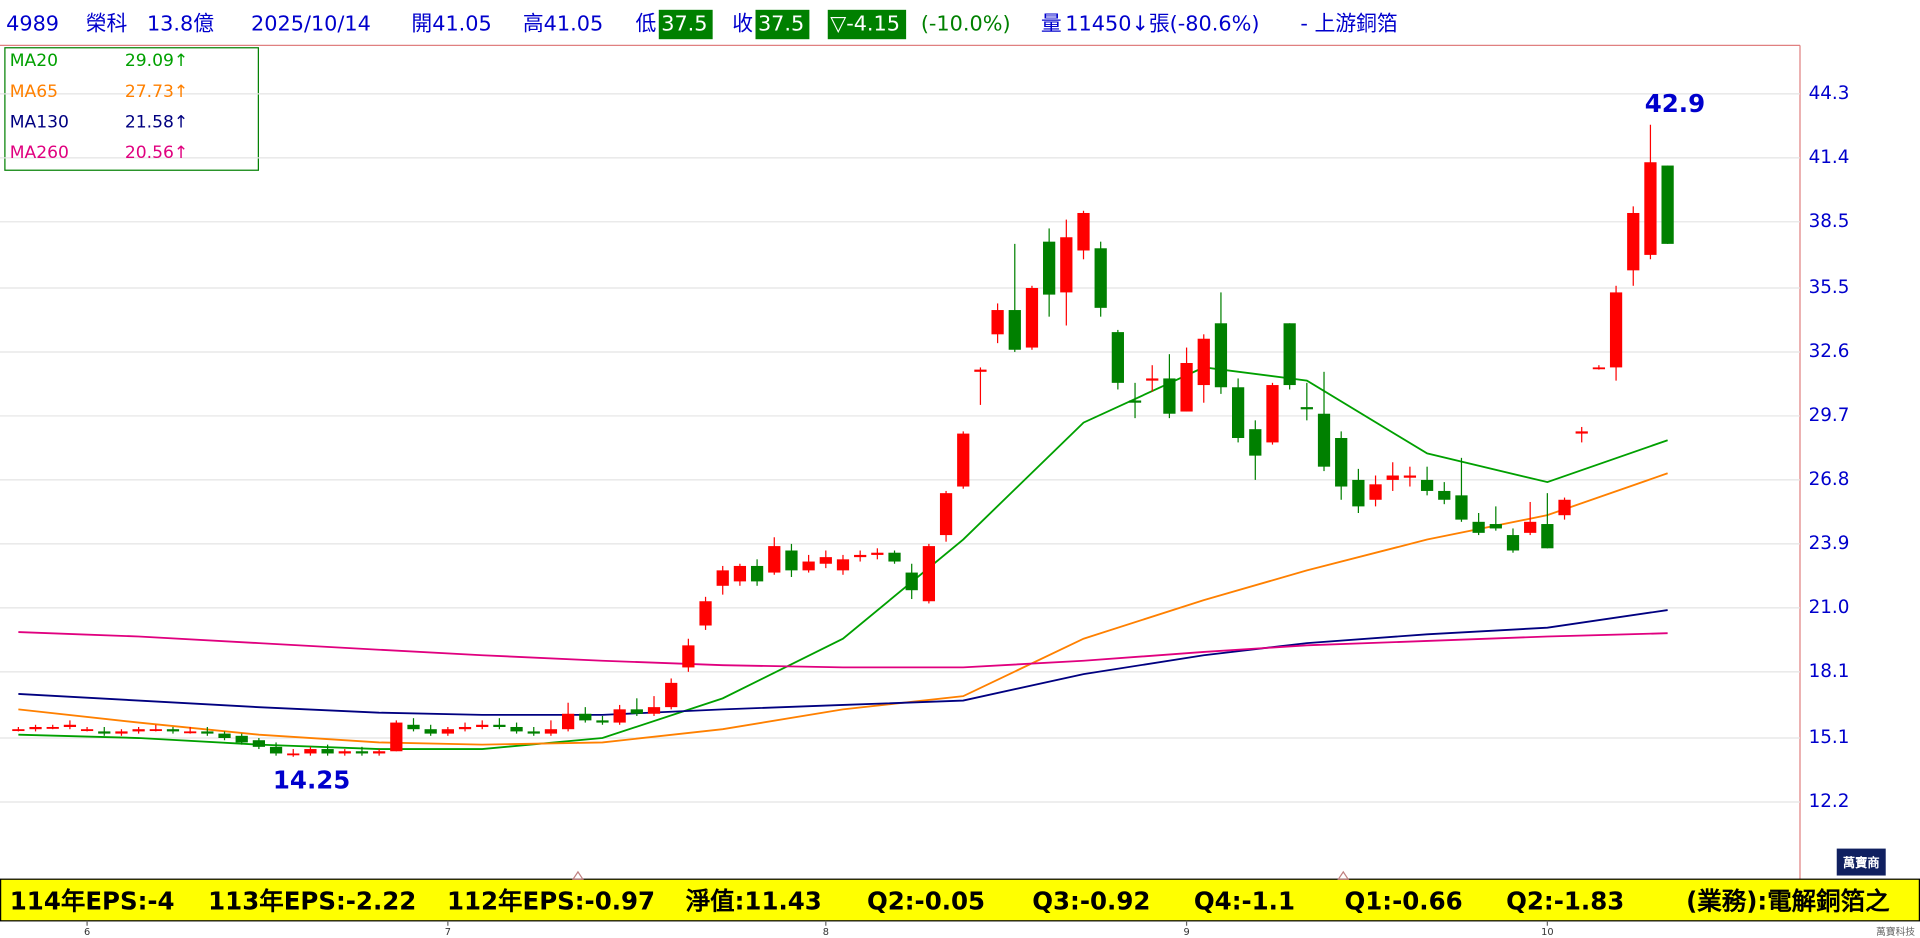 The width and height of the screenshot is (1920, 938). What do you see at coordinates (1565, 900) in the screenshot?
I see `footer-item: Q2:-1.83` at bounding box center [1565, 900].